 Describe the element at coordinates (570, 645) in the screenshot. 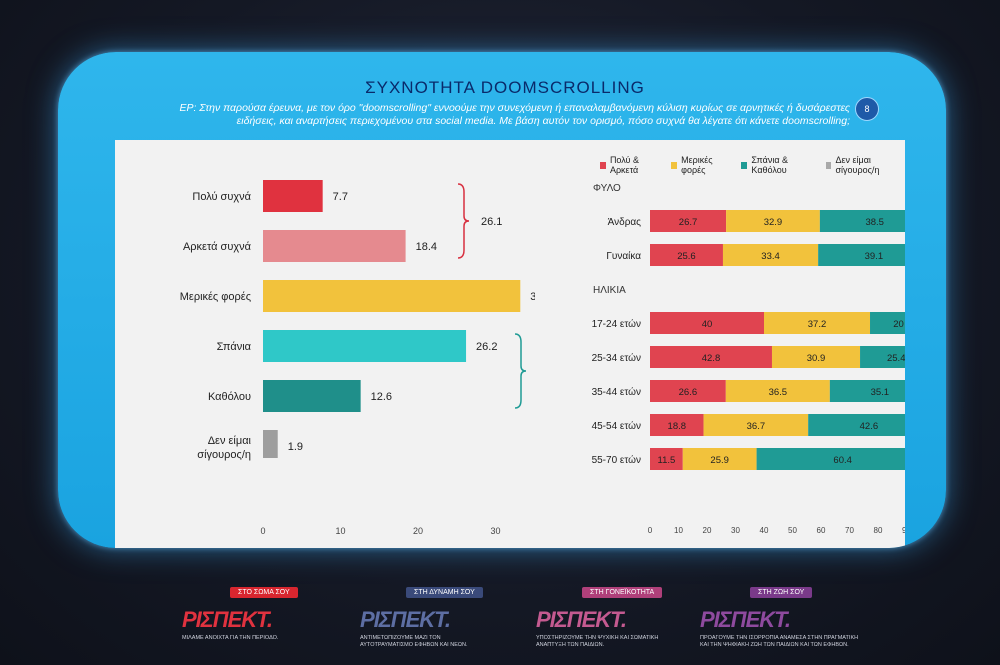

I see `logo-subtitle-line: ΑΝΑΠΤΥΞΗ ΤΩΝ ΠΑΙΔΙΩΝ.` at that location.